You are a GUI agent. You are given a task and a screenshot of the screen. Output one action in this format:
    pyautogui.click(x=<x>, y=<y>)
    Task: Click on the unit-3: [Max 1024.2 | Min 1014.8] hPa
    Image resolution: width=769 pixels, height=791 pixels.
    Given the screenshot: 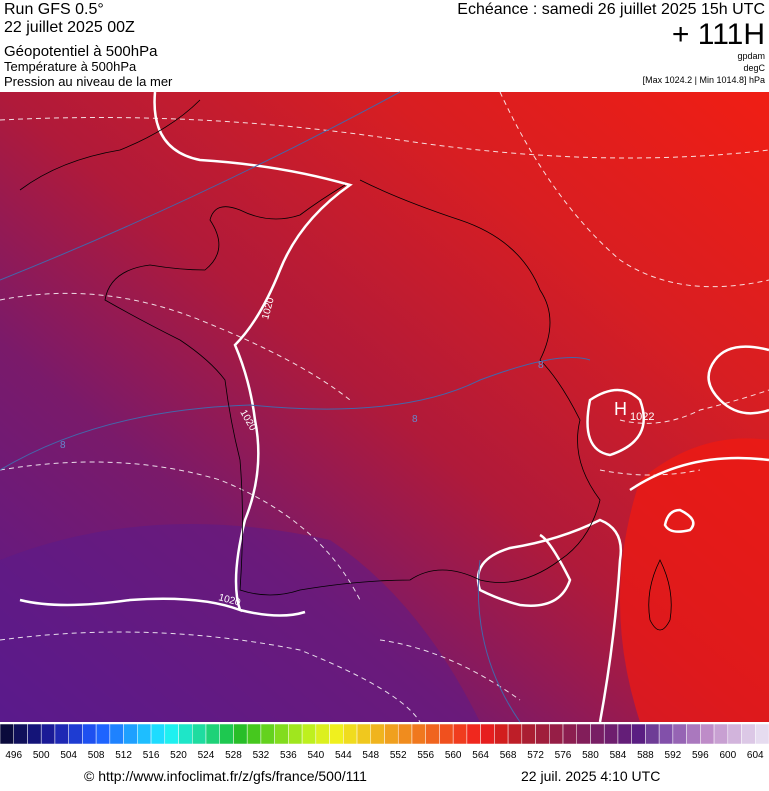 What is the action you would take?
    pyautogui.click(x=704, y=80)
    